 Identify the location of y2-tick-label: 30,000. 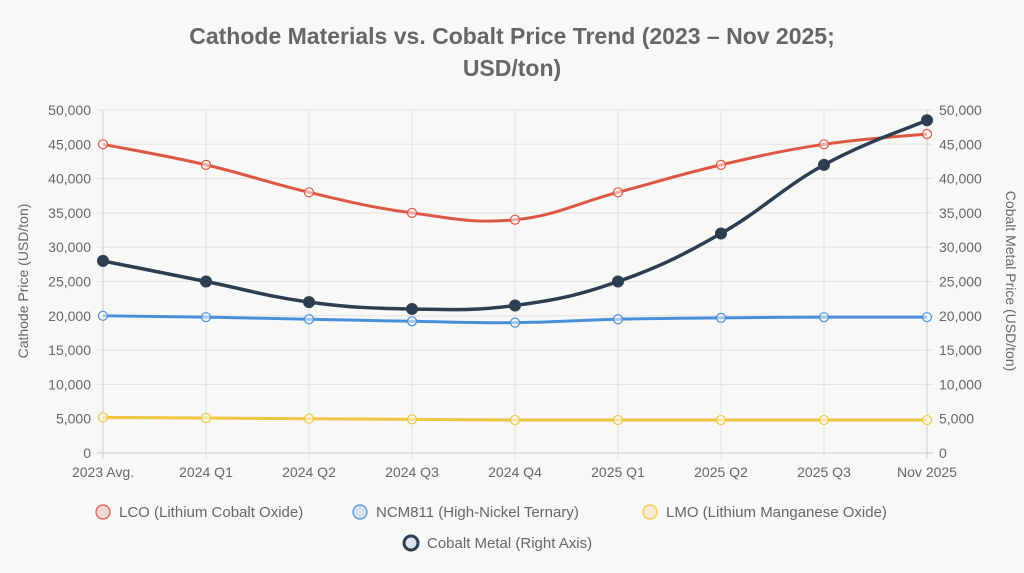
(960, 247).